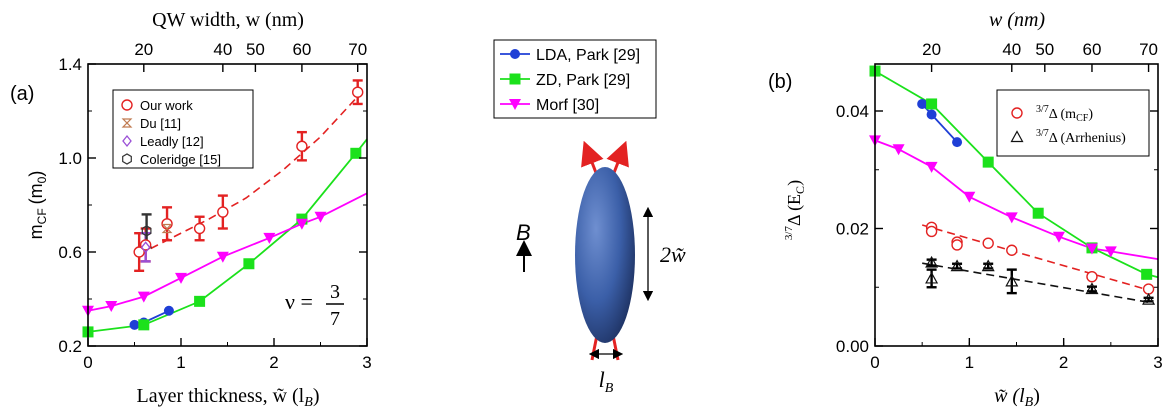 The image size is (1170, 412). I want to click on legend-b-label: 3/7Δ (mCF), so click(1064, 114).